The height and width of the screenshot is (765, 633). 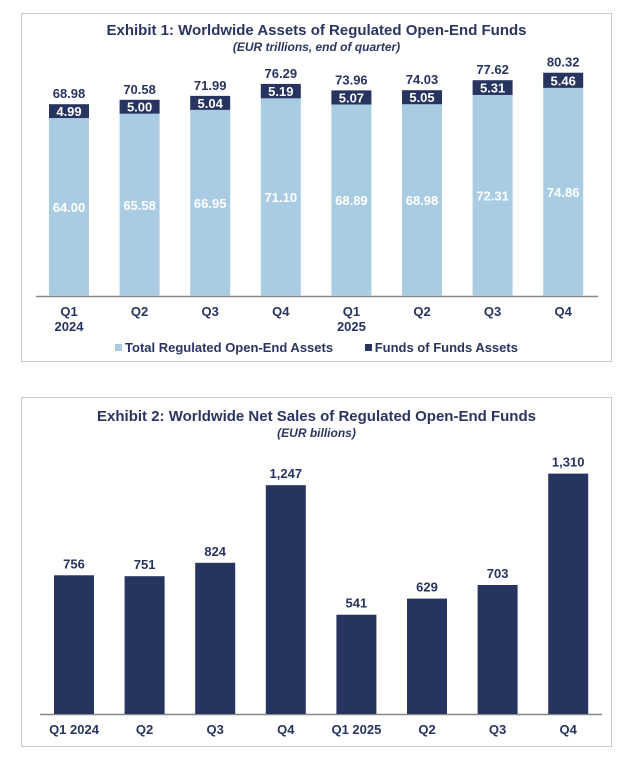 What do you see at coordinates (69, 93) in the screenshot?
I see `data-label-sum: 68.98` at bounding box center [69, 93].